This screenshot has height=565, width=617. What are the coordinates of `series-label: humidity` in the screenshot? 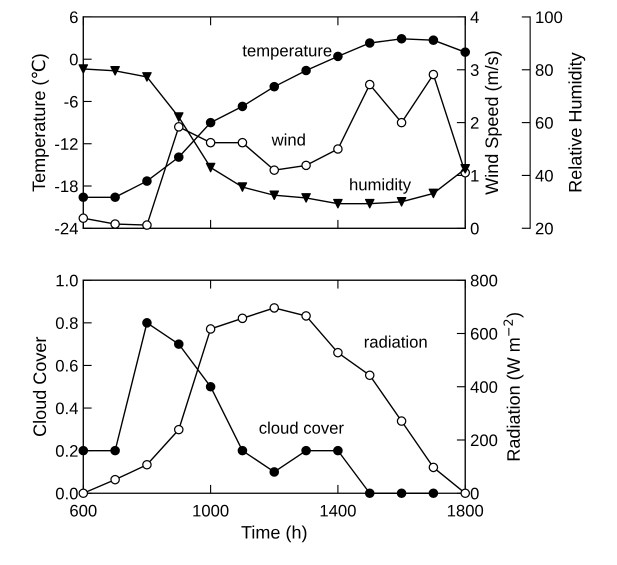 It's located at (381, 186).